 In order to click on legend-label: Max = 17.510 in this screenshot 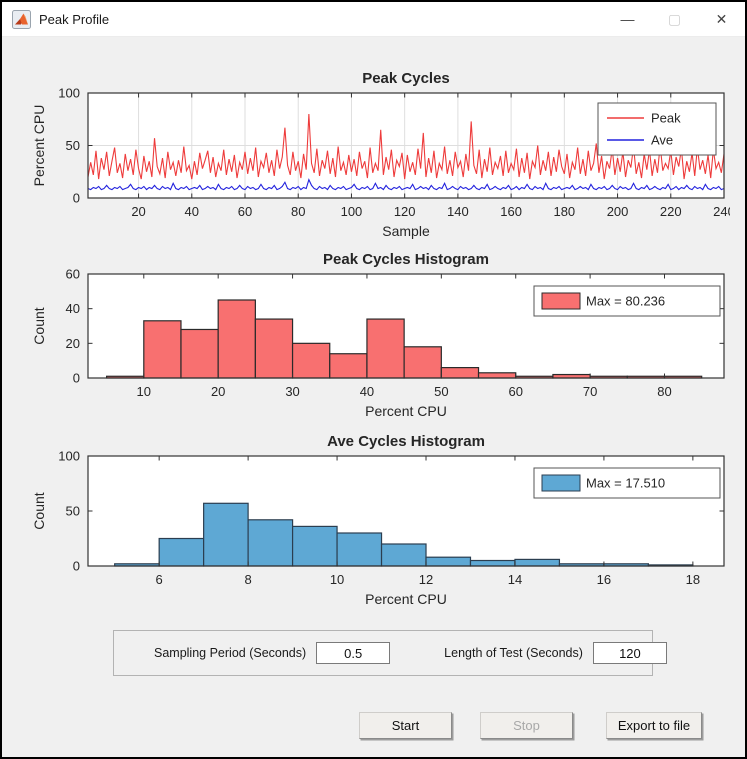, I will do `click(625, 483)`.